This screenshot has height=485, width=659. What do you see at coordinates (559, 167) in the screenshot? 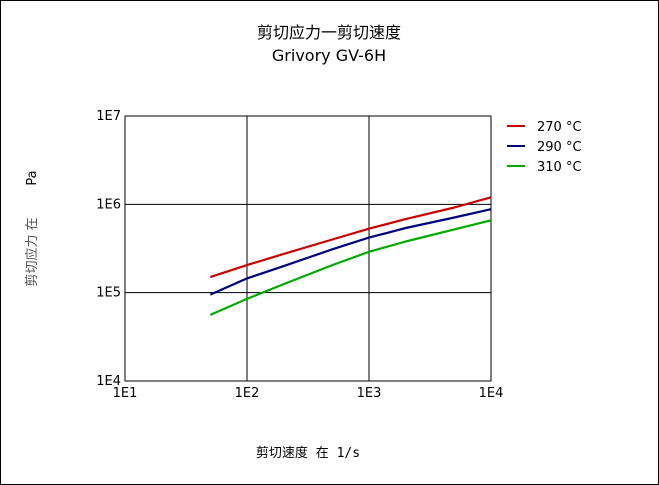
I see `legend-label: 310 °C` at bounding box center [559, 167].